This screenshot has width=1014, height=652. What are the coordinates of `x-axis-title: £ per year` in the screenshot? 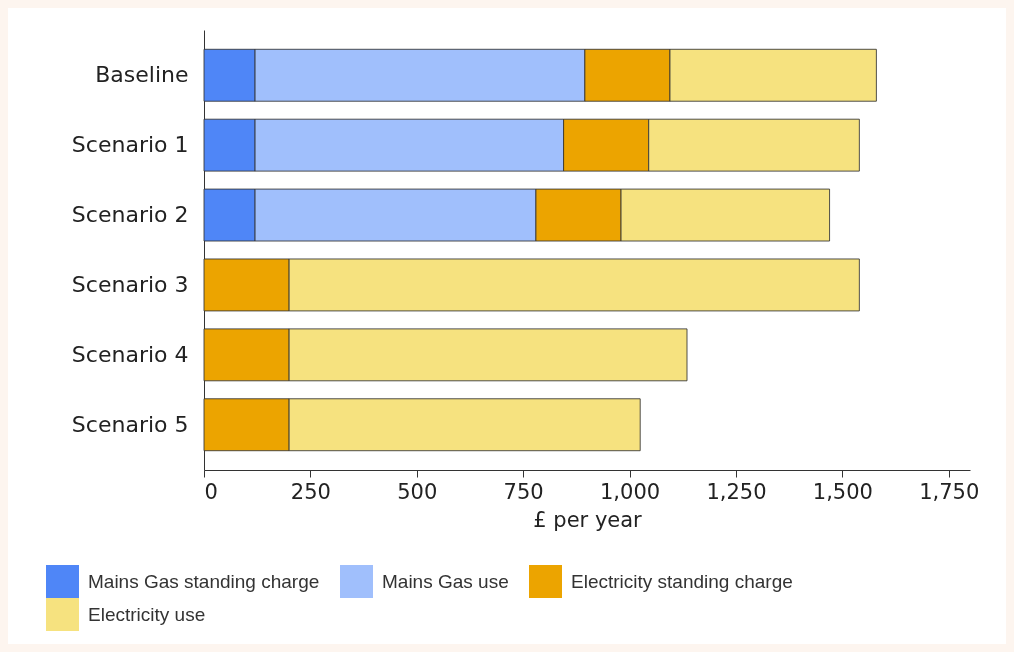 It's located at (588, 519).